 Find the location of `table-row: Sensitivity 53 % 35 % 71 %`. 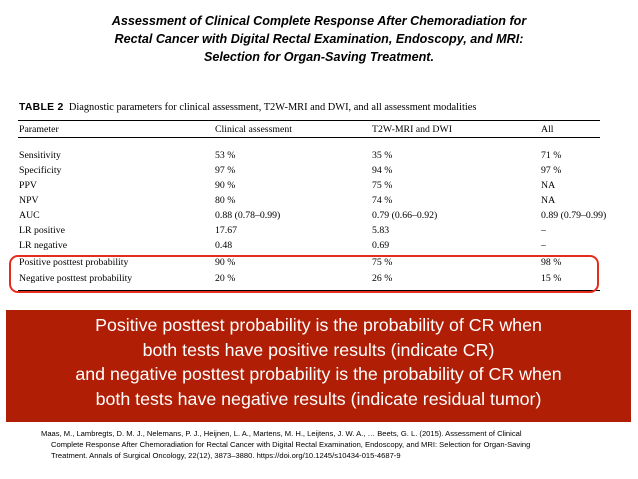

table-row: Sensitivity 53 % 35 % 71 % is located at coordinates (306, 155).